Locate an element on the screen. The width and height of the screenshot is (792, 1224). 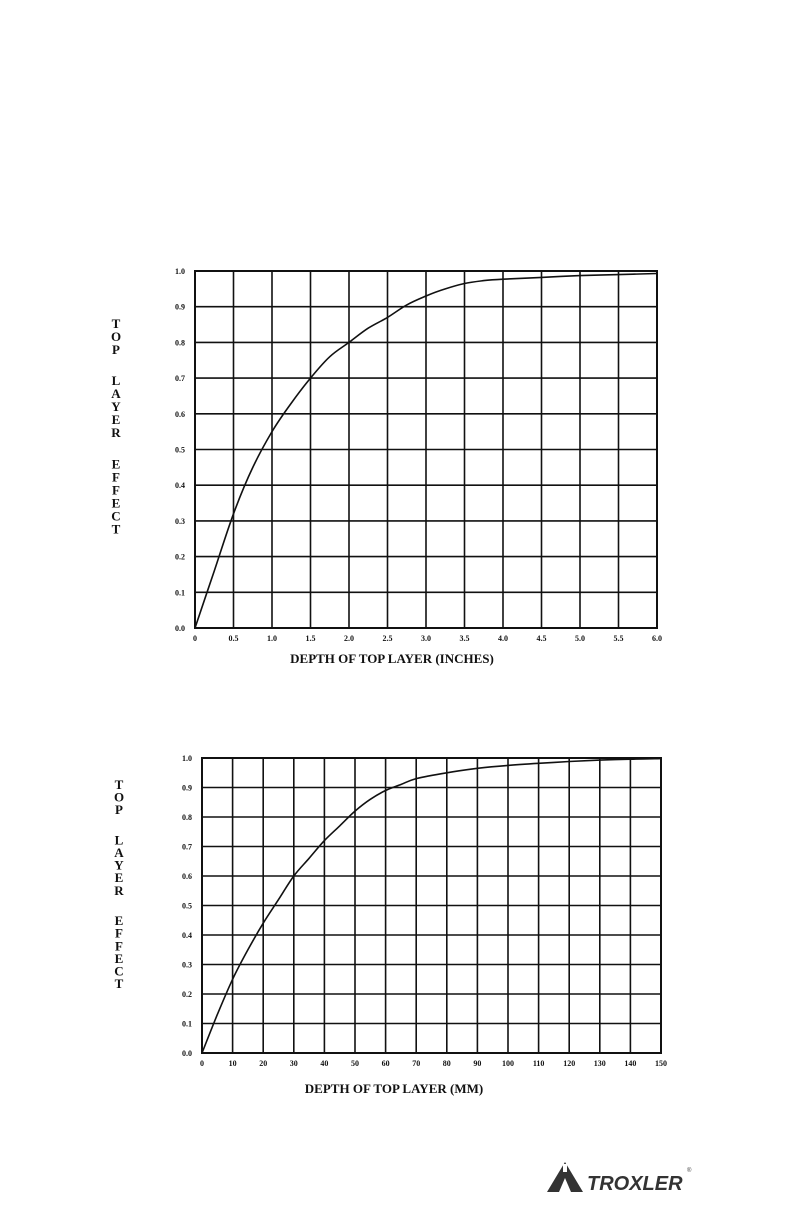
x-tick-label: 2.5 is located at coordinates (388, 638).